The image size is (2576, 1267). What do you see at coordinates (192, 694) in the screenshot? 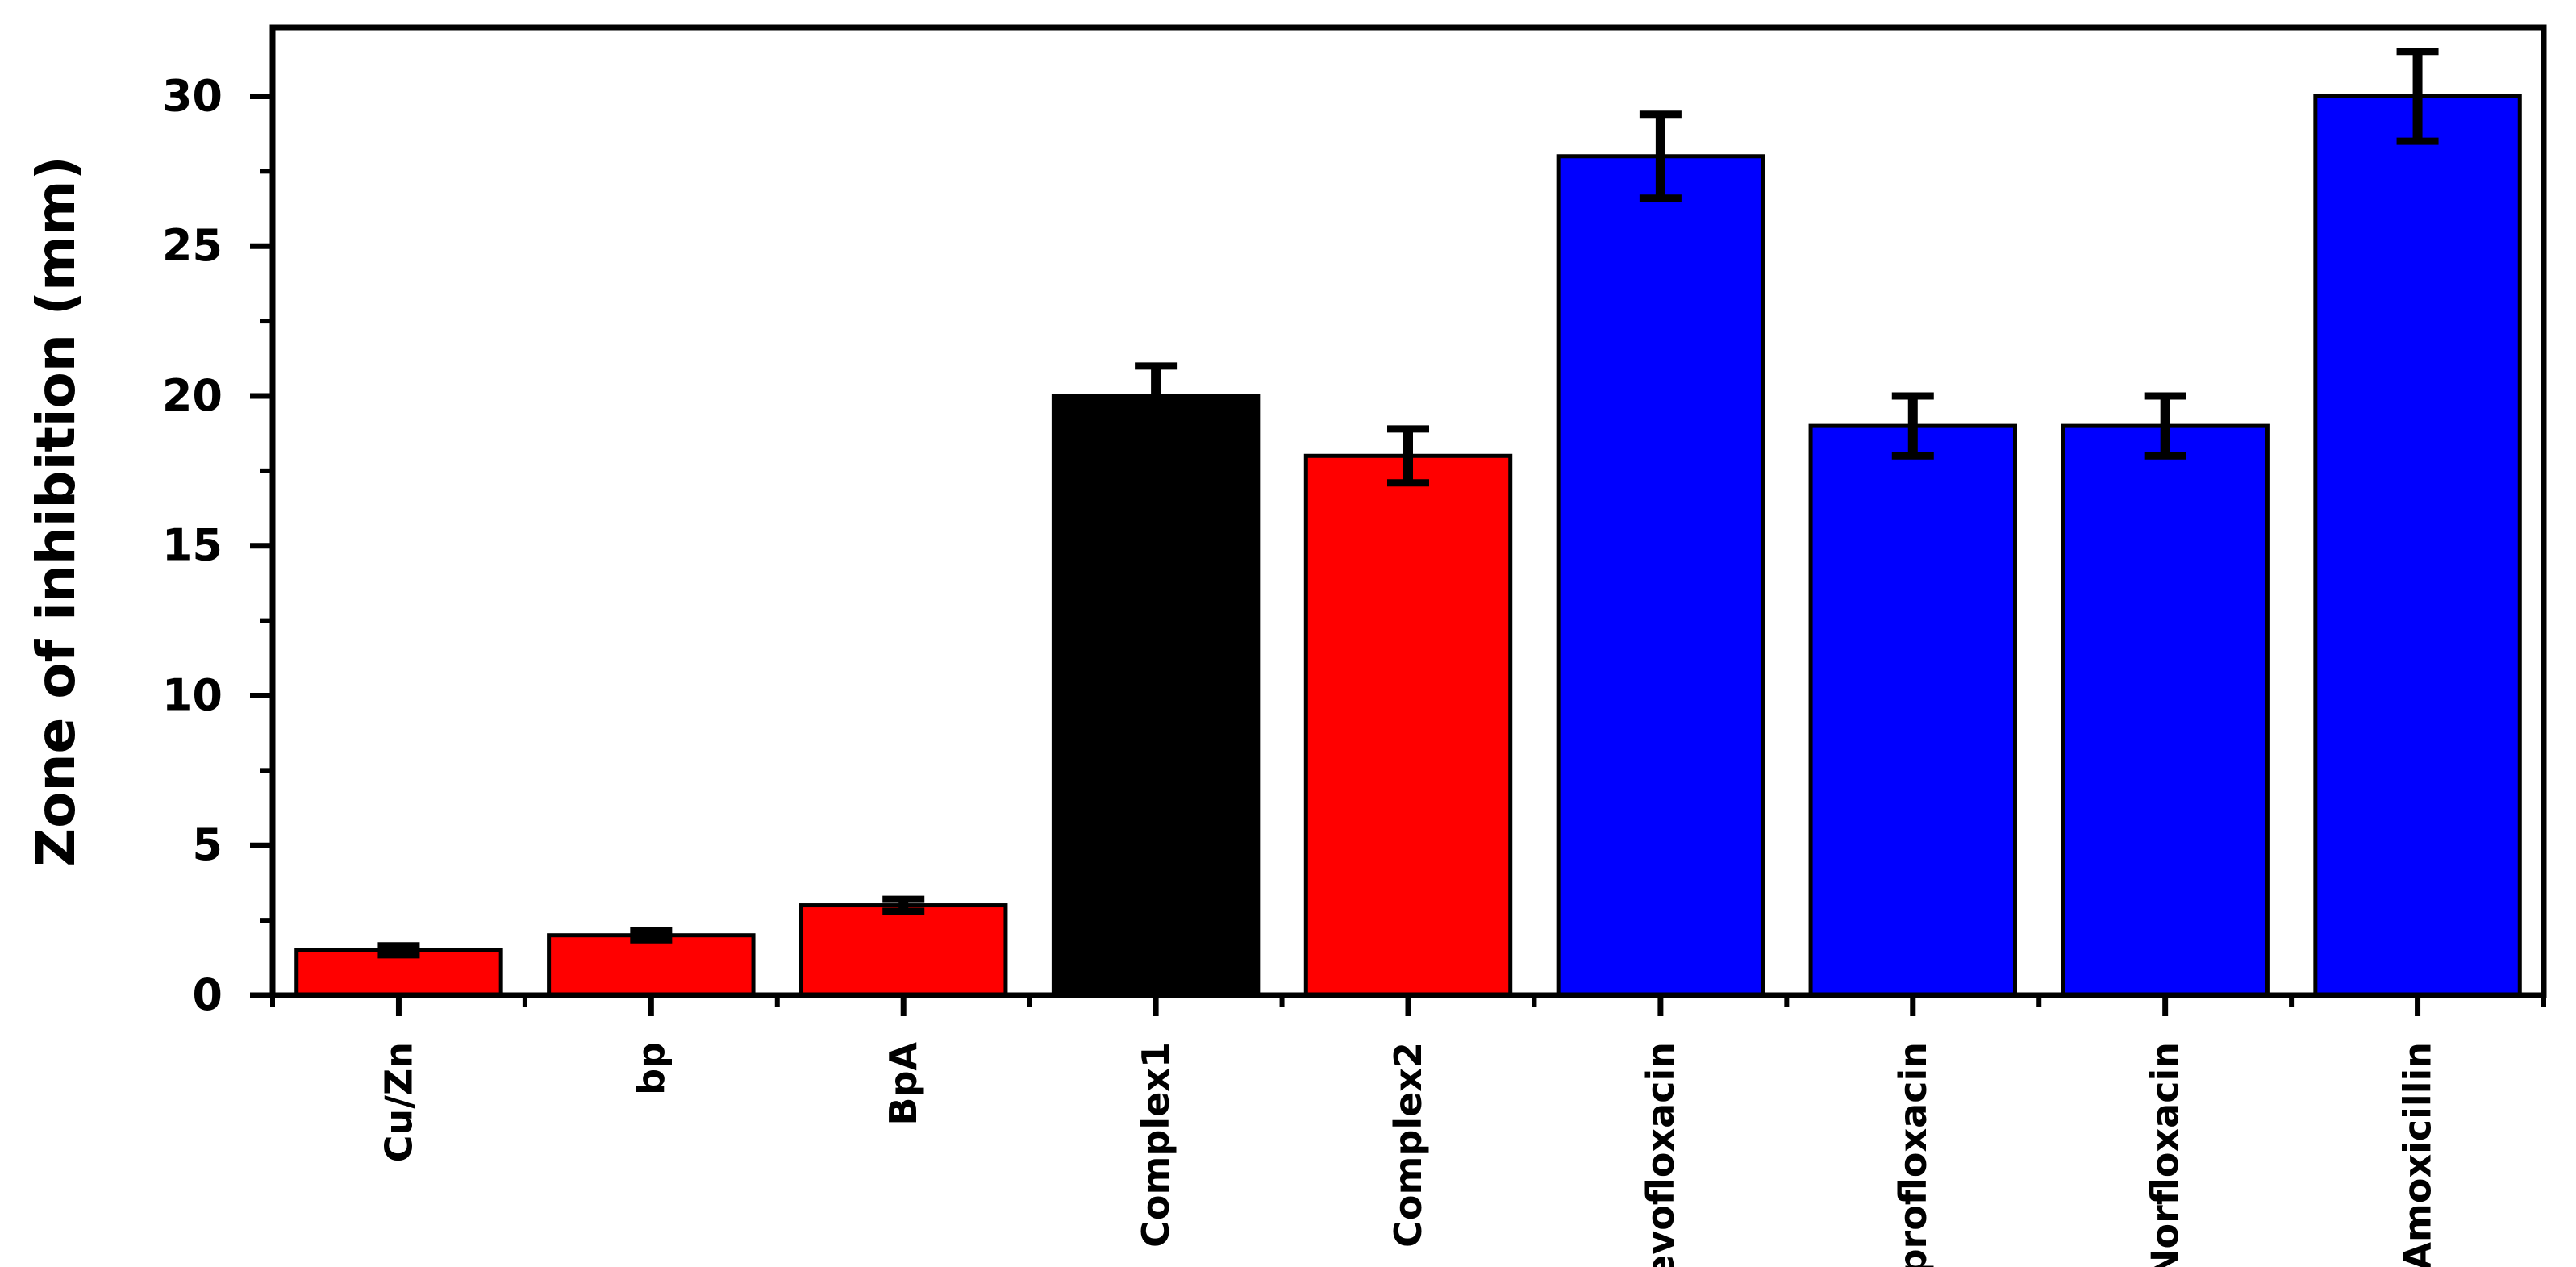
I see `y-tick-label: 10` at bounding box center [192, 694].